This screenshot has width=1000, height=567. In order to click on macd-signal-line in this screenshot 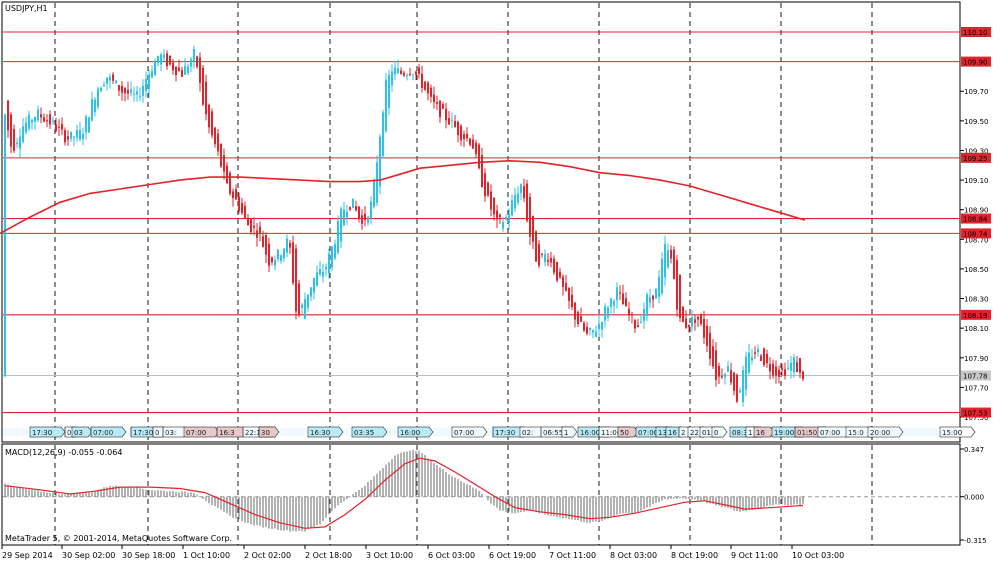, I will do `click(404, 493)`.